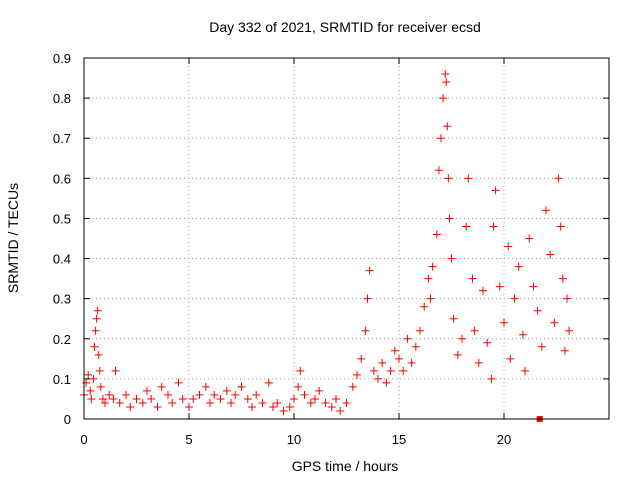 This screenshot has width=640, height=480. I want to click on y-tick-label: 0.7, so click(62, 138).